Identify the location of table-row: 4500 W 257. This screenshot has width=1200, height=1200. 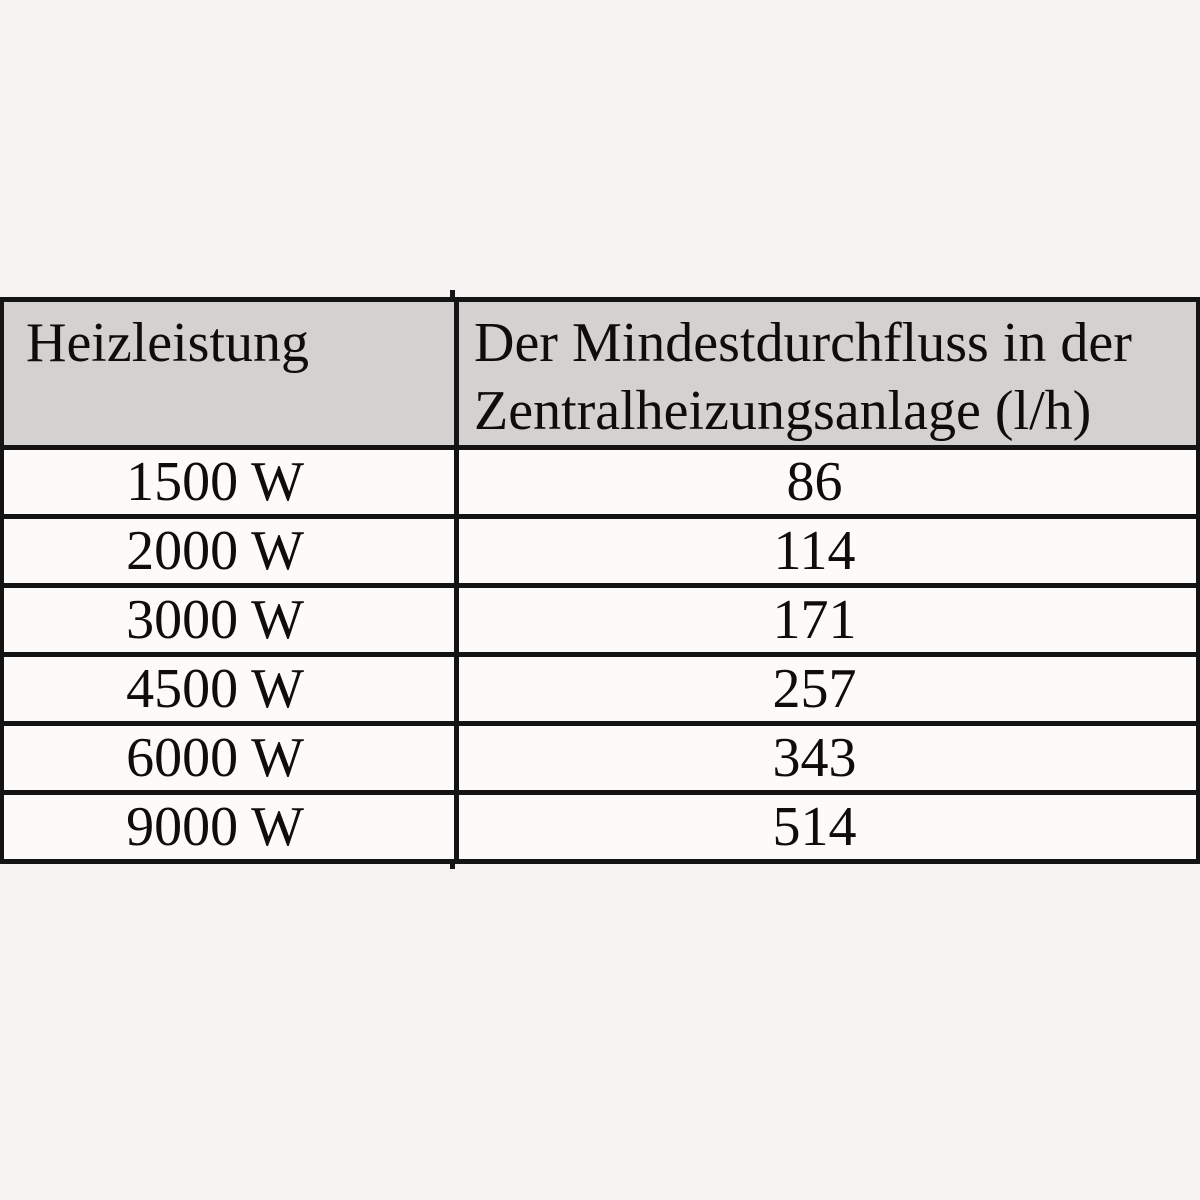
(600, 691).